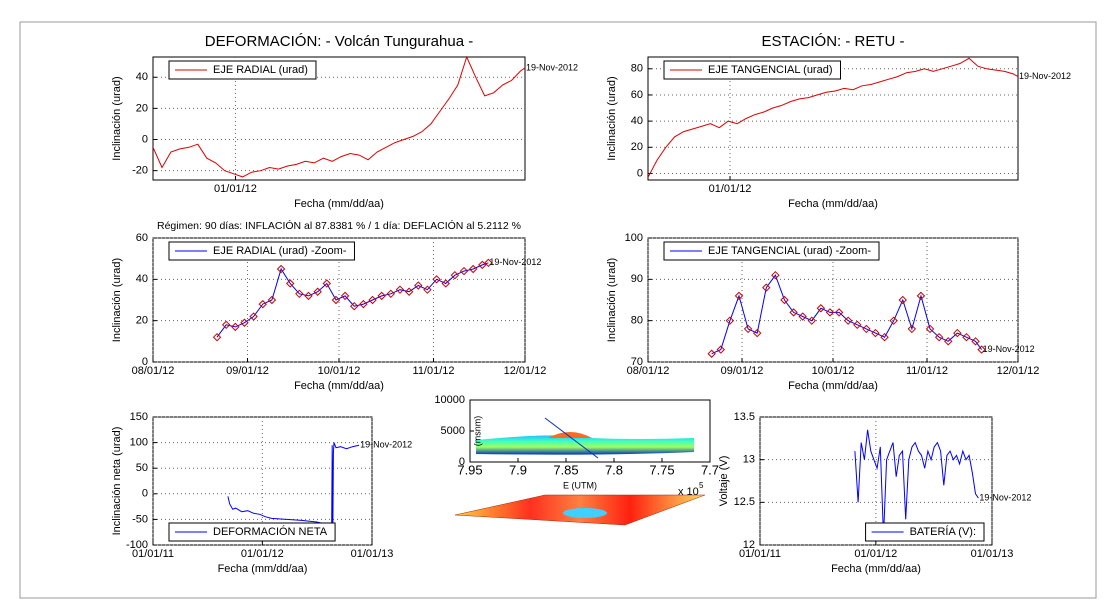 The height and width of the screenshot is (610, 1116). What do you see at coordinates (637, 279) in the screenshot?
I see `y-tick-label: 90` at bounding box center [637, 279].